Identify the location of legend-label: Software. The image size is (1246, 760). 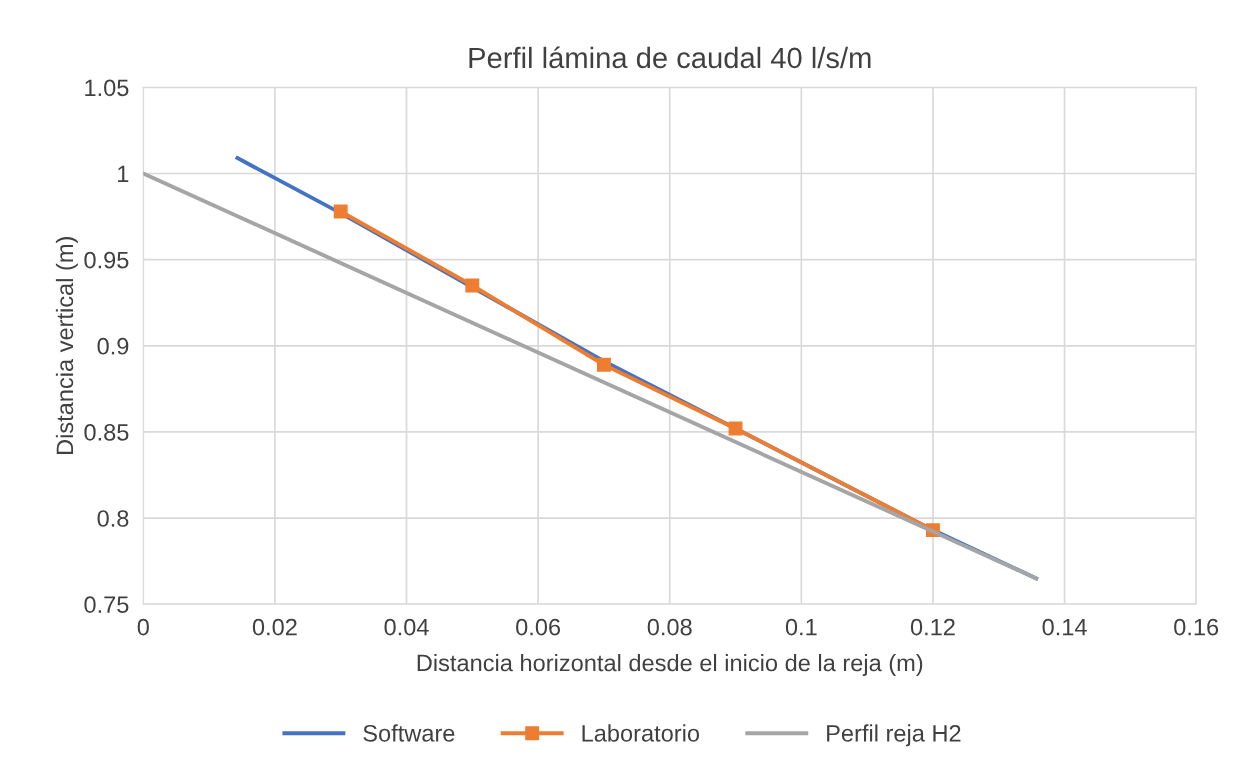
(409, 733).